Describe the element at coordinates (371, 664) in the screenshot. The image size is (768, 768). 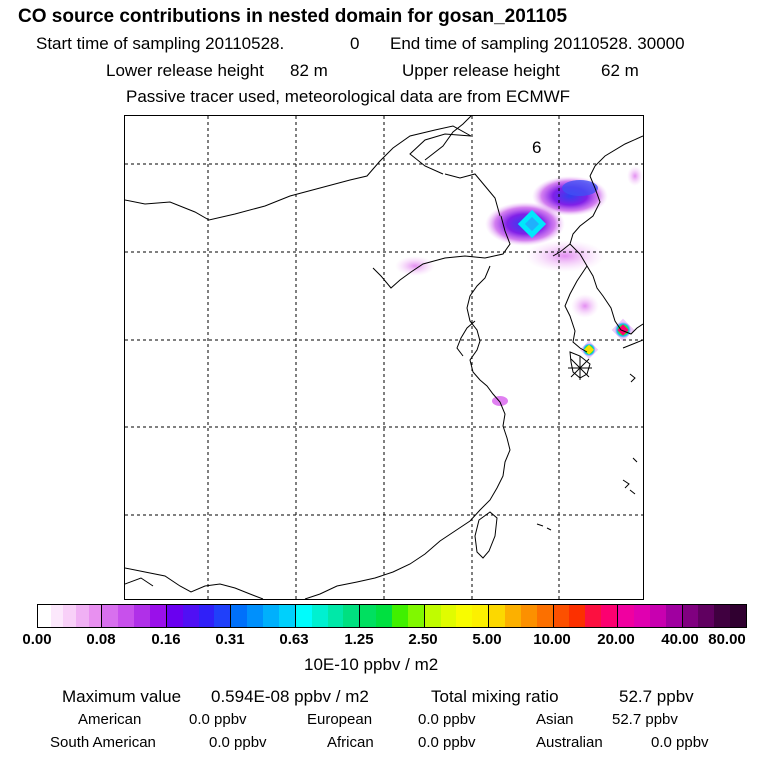
I see `colorbar-unit: 10E-10 ppbv / m2` at that location.